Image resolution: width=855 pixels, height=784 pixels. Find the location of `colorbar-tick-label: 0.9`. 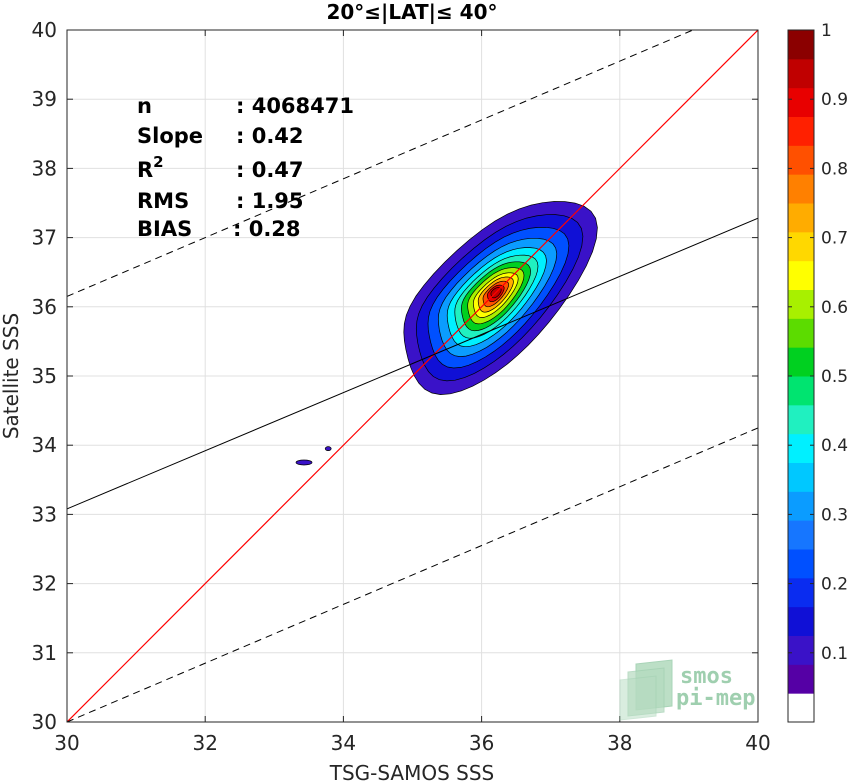

colorbar-tick-label: 0.9 is located at coordinates (834, 100).